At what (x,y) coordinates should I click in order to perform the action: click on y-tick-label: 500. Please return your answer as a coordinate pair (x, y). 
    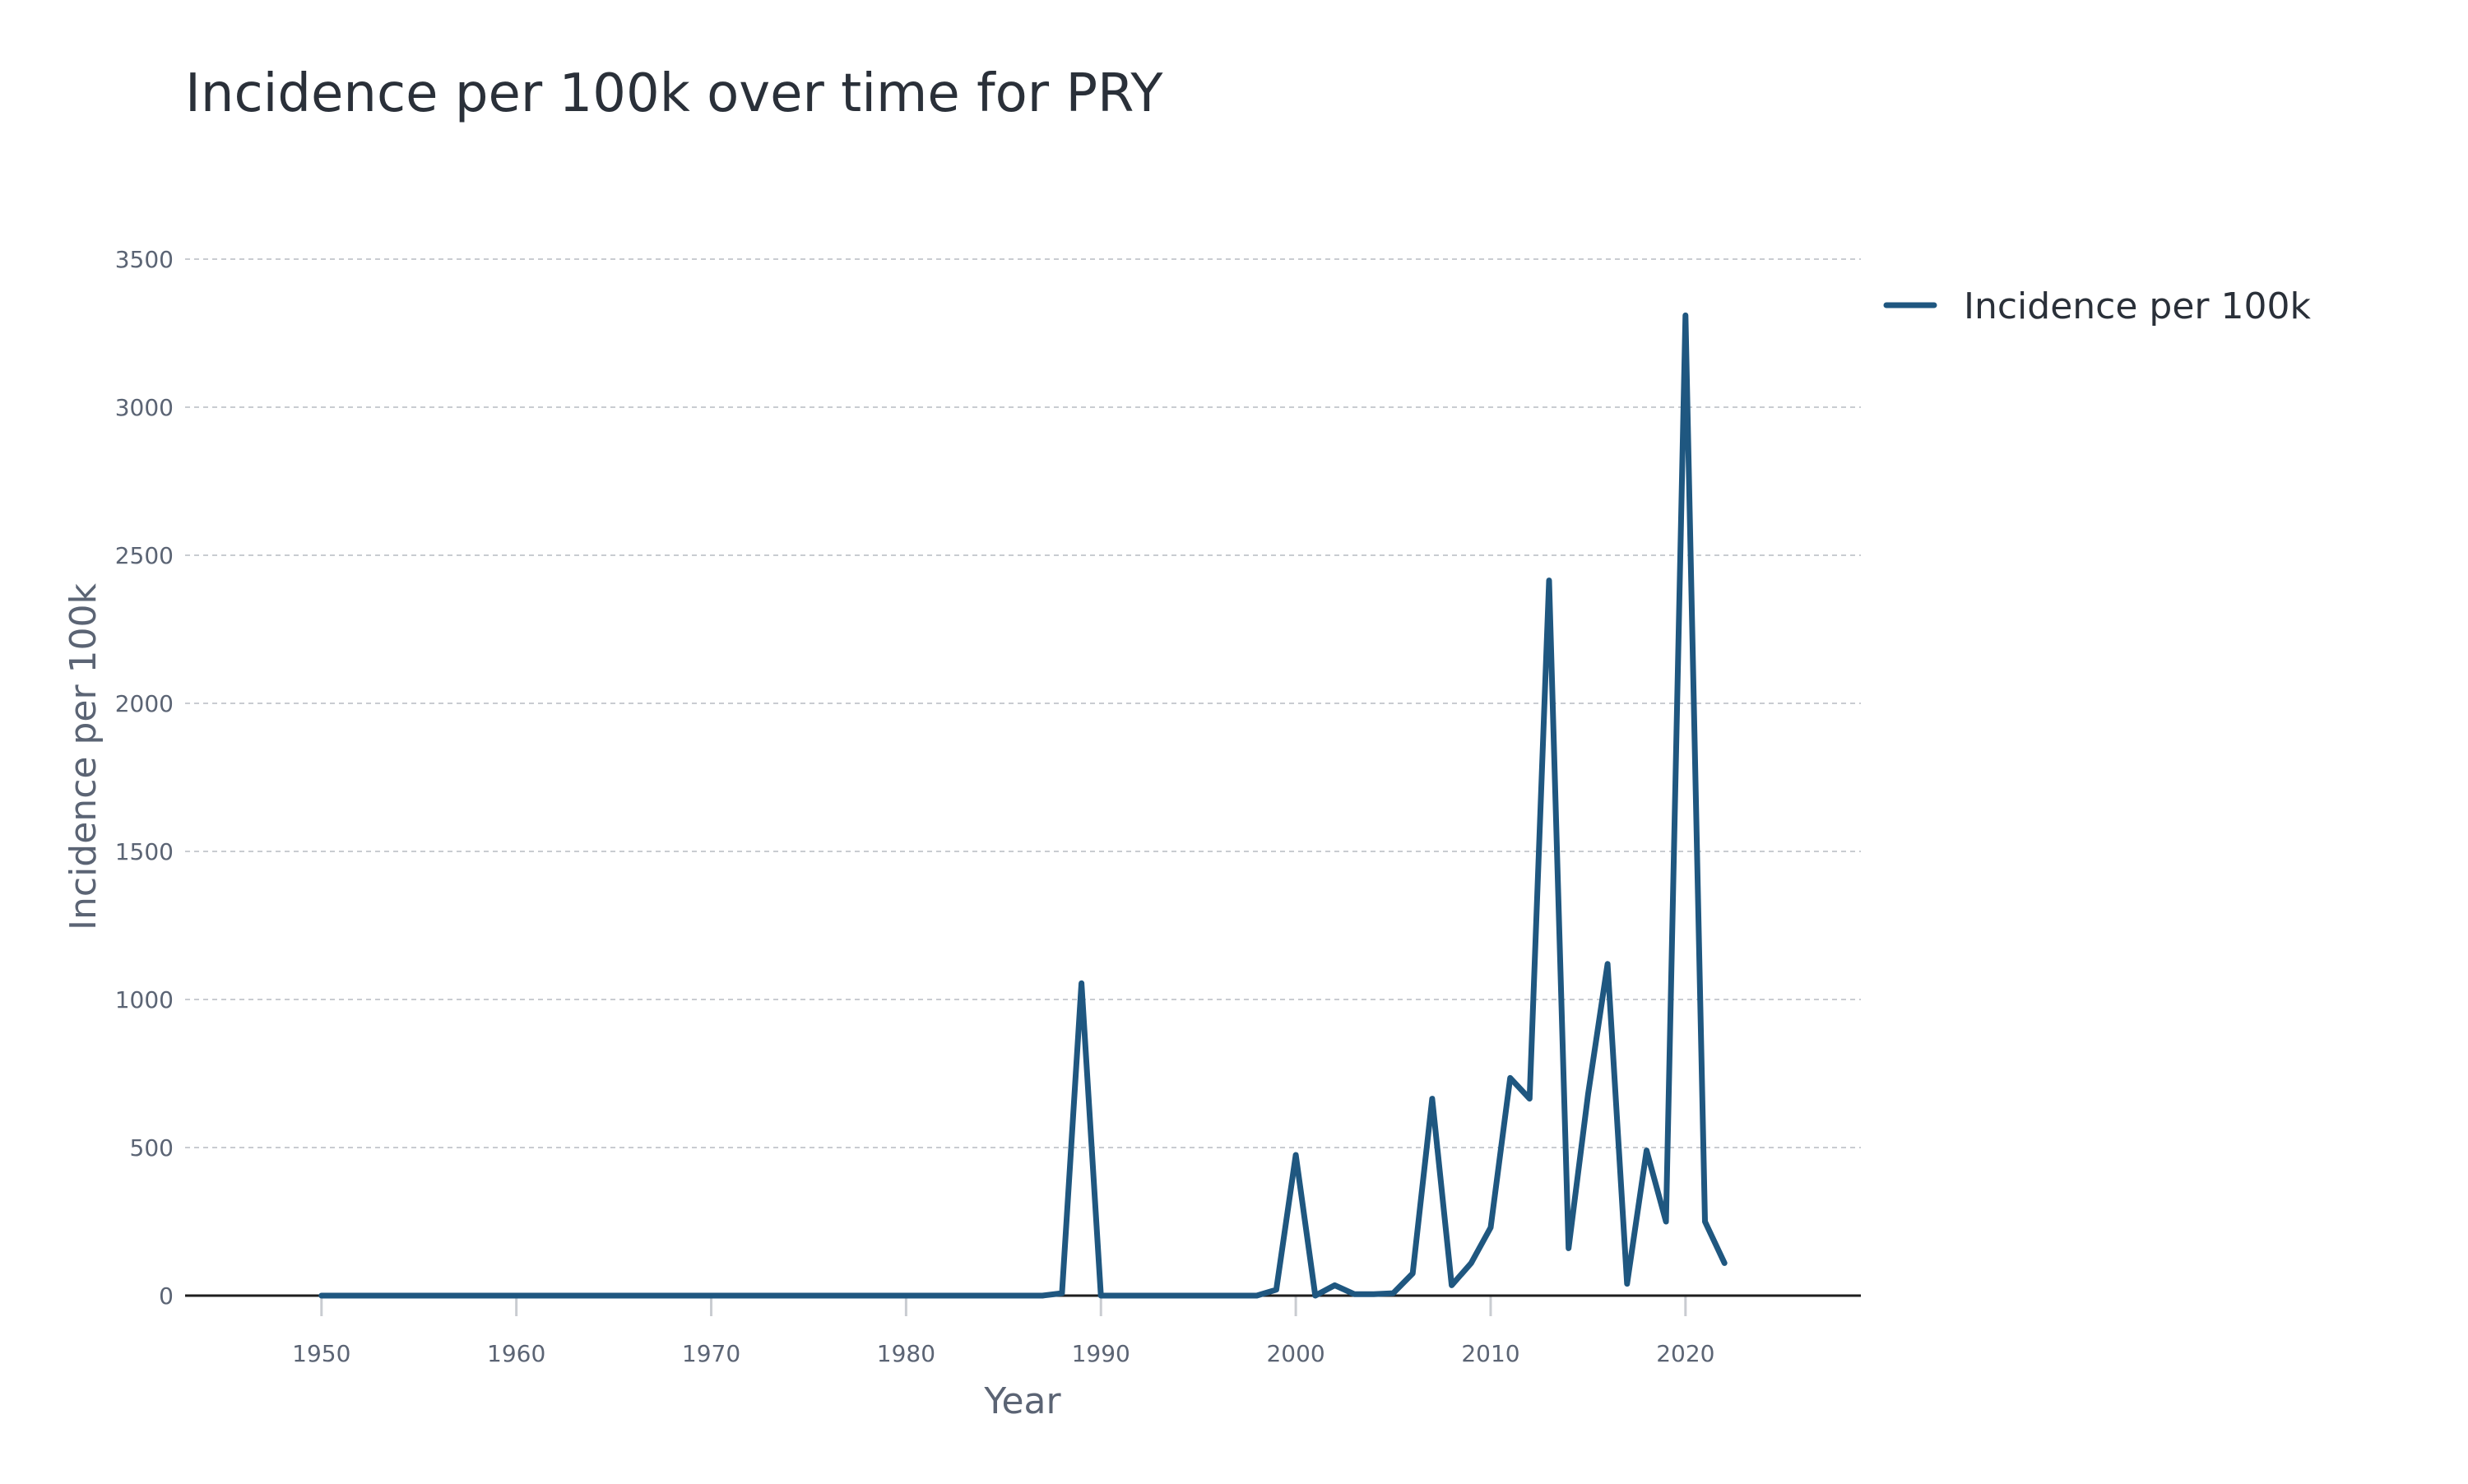
    Looking at the image, I should click on (152, 1148).